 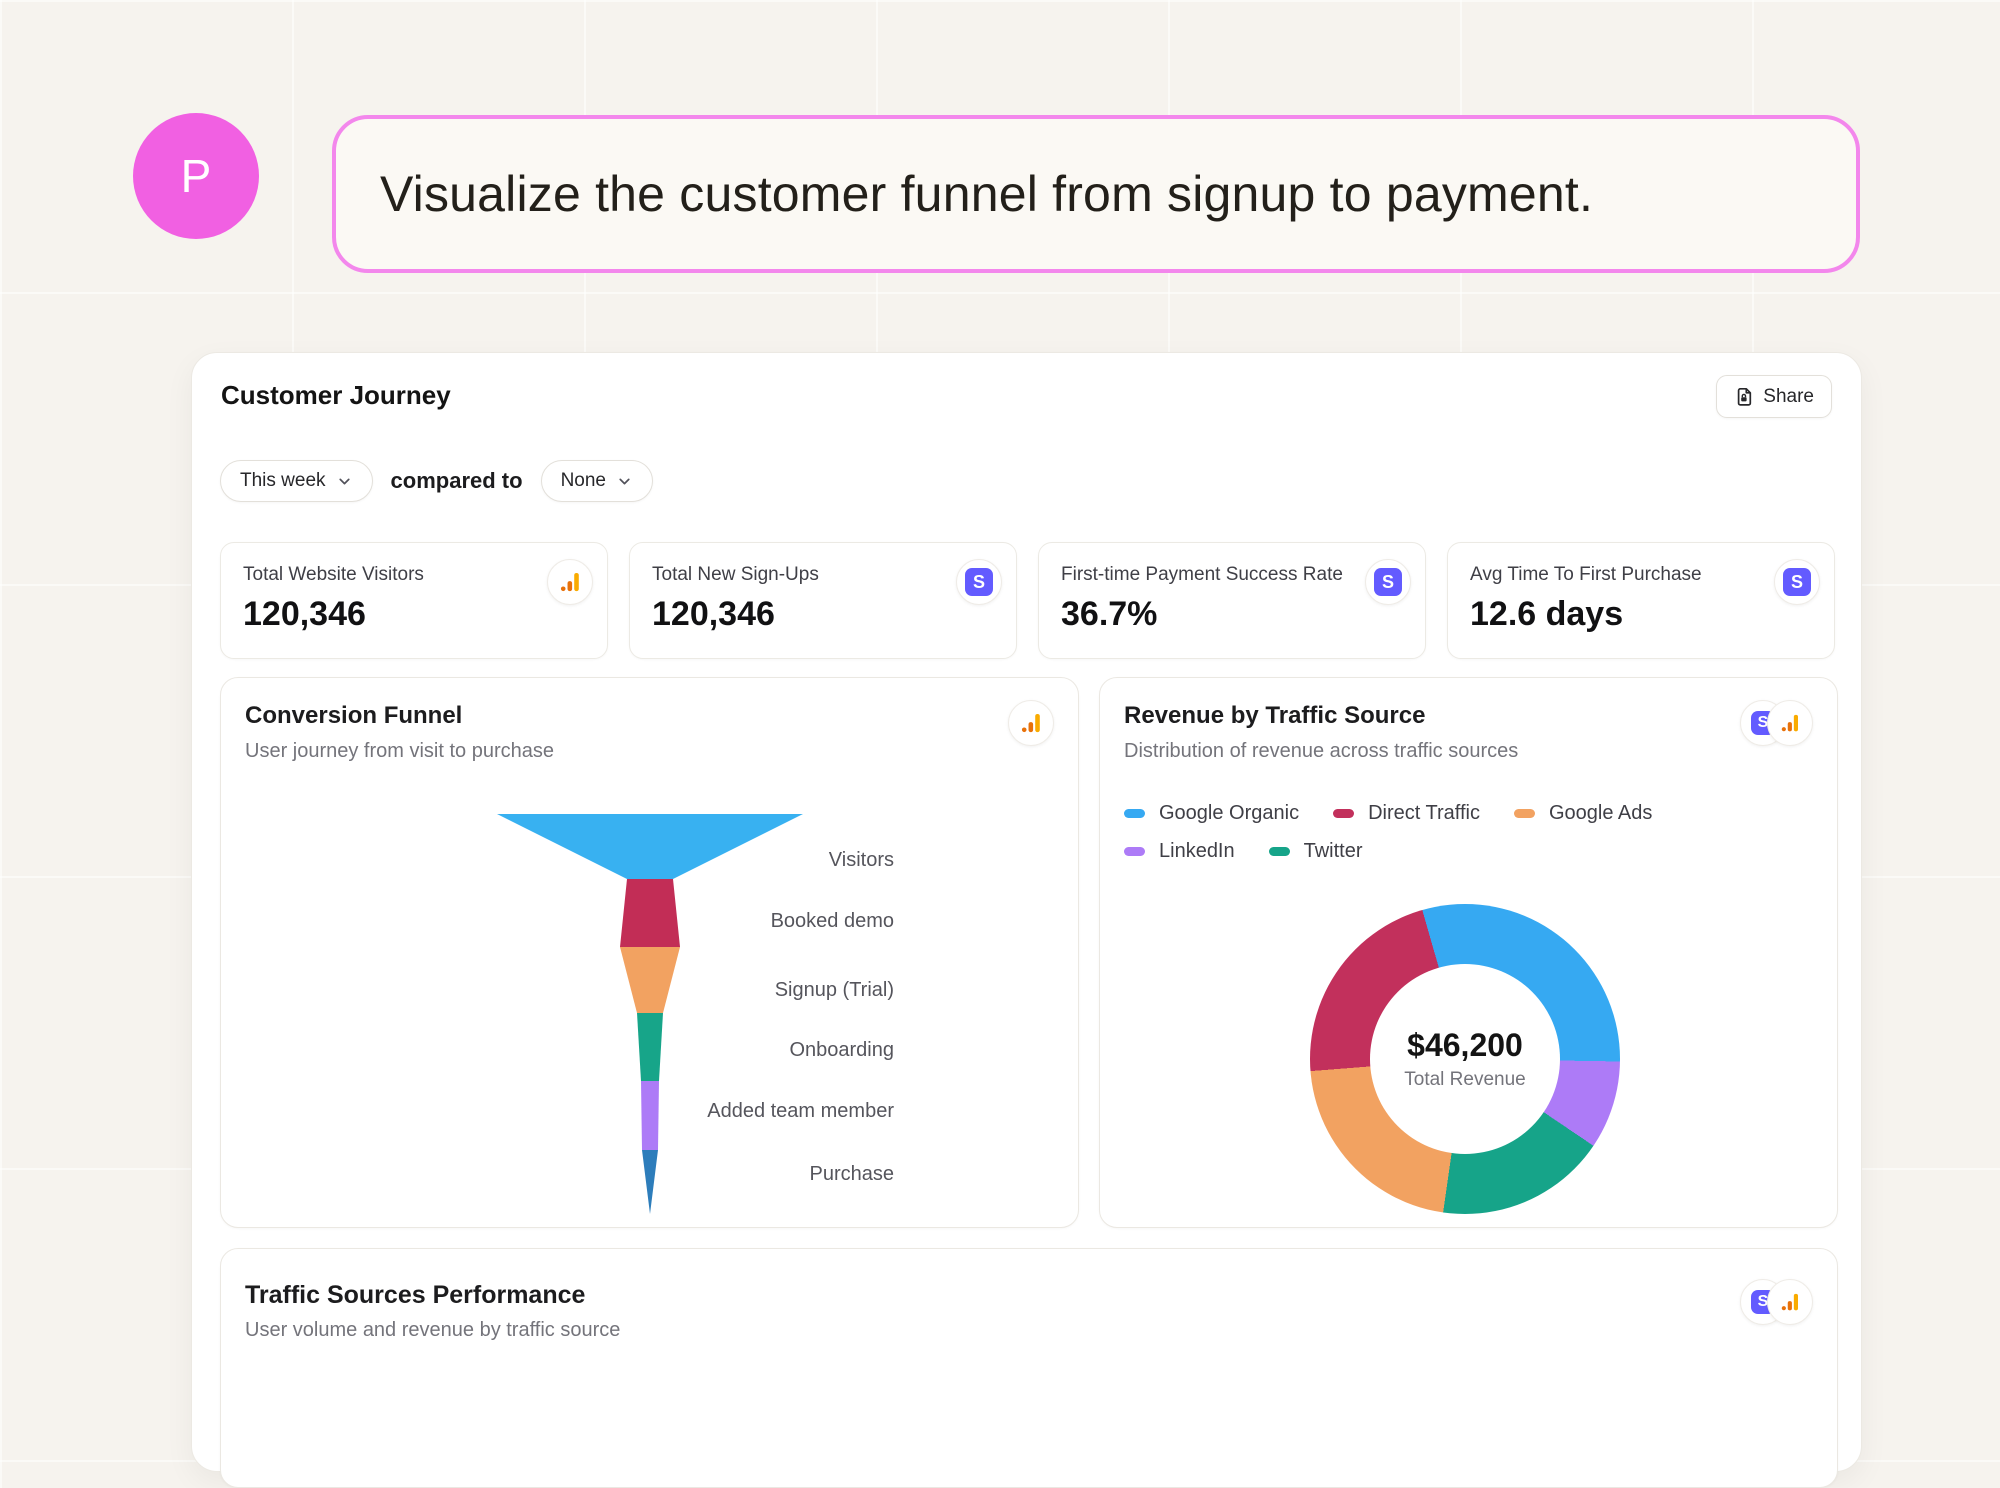 I want to click on legend-item-linkedin: LinkedIn, so click(x=1179, y=851).